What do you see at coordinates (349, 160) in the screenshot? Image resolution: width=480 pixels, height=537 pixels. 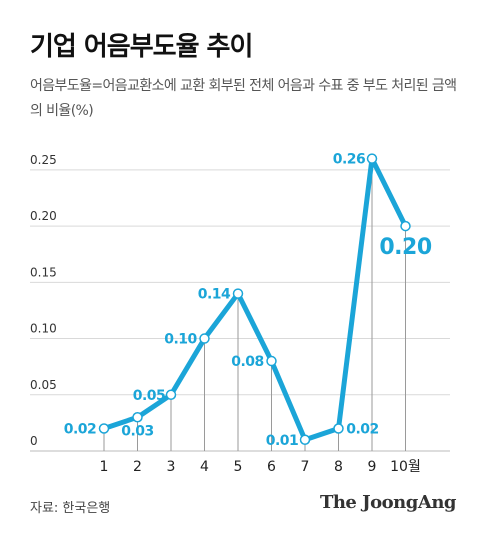 I see `data-label: 0.26` at bounding box center [349, 160].